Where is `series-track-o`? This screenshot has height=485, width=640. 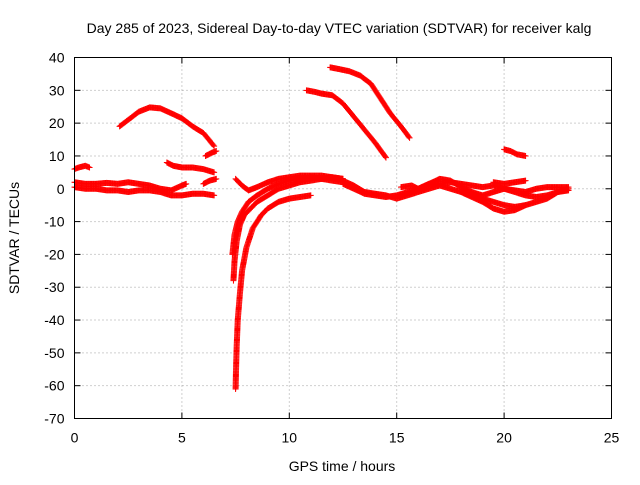
series-track-o is located at coordinates (493, 202).